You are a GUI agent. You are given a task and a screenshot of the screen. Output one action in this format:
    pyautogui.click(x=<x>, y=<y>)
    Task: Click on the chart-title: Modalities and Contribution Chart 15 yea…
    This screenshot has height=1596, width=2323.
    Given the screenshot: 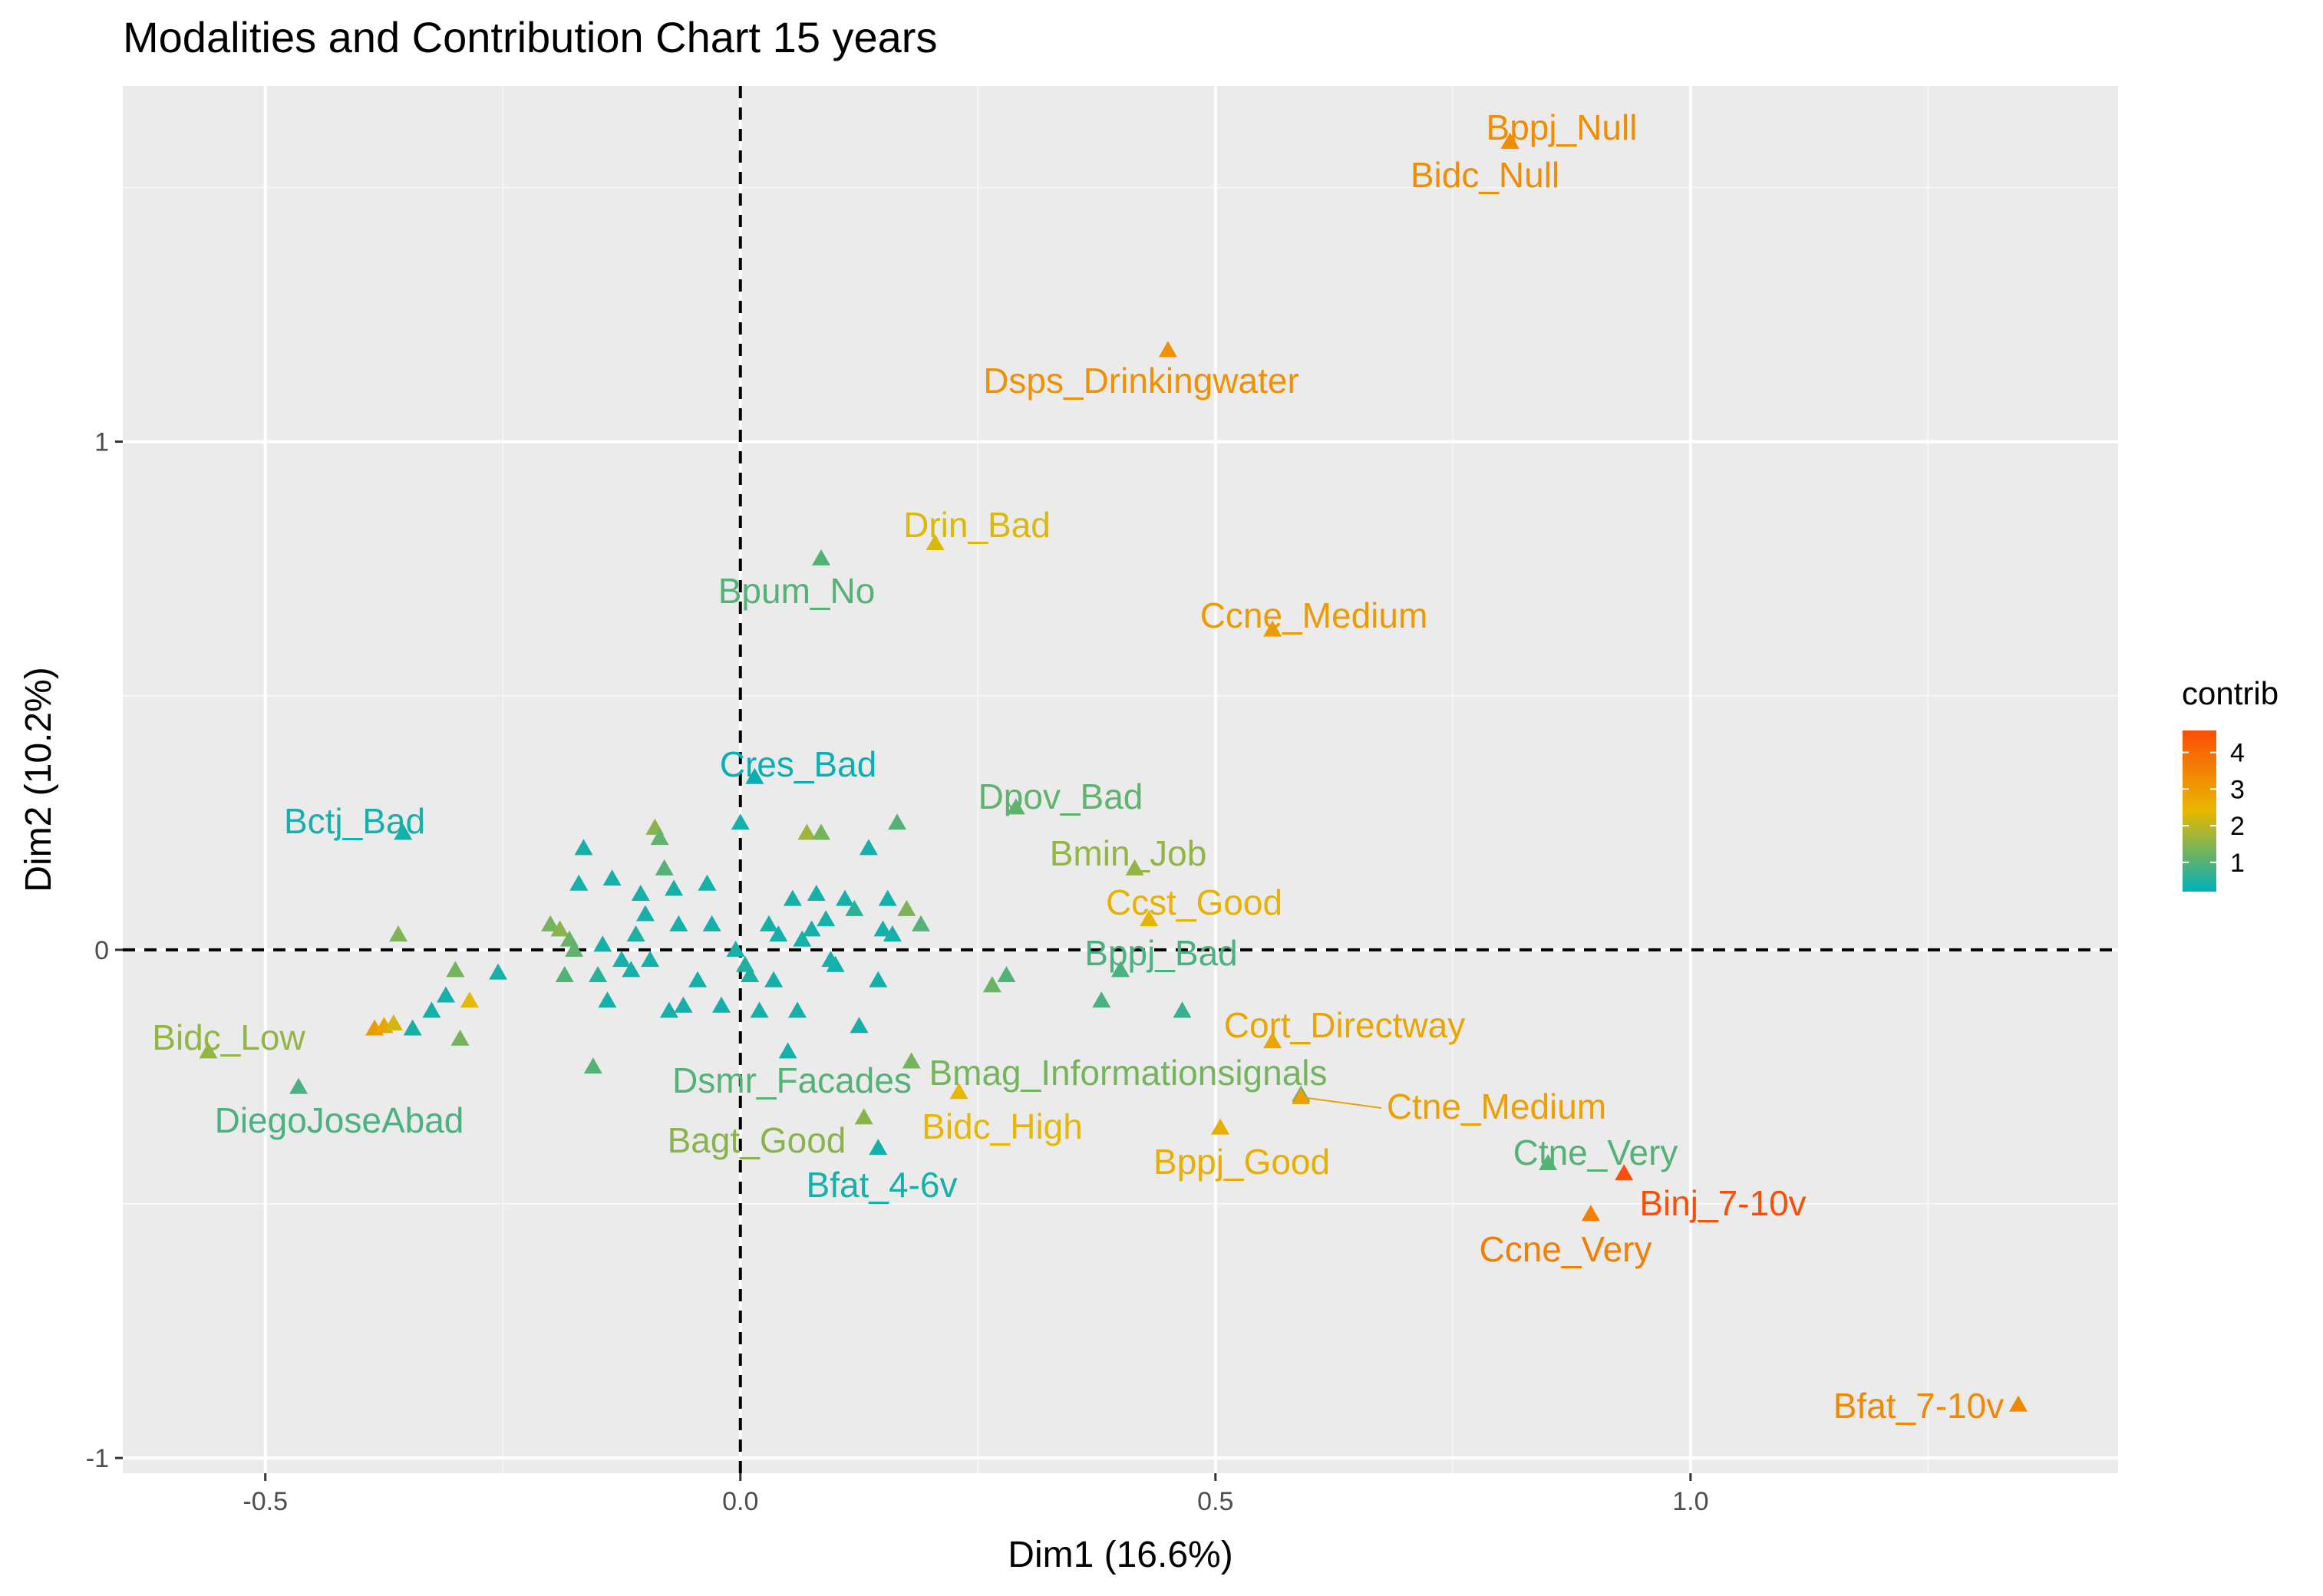 What is the action you would take?
    pyautogui.click(x=530, y=37)
    